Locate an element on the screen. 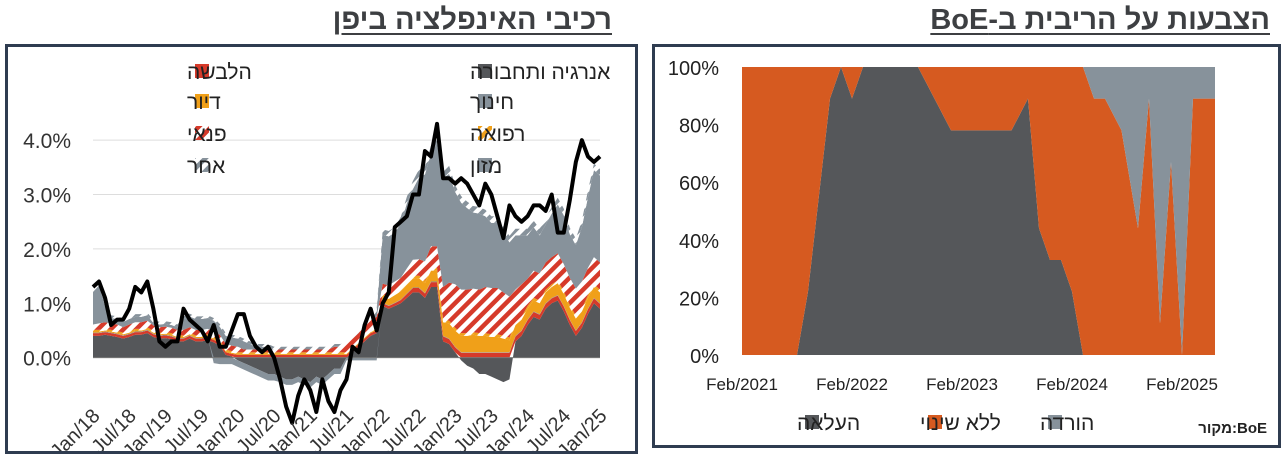 Image resolution: width=1286 pixels, height=456 pixels. legend-swatch-leisure is located at coordinates (202, 133).